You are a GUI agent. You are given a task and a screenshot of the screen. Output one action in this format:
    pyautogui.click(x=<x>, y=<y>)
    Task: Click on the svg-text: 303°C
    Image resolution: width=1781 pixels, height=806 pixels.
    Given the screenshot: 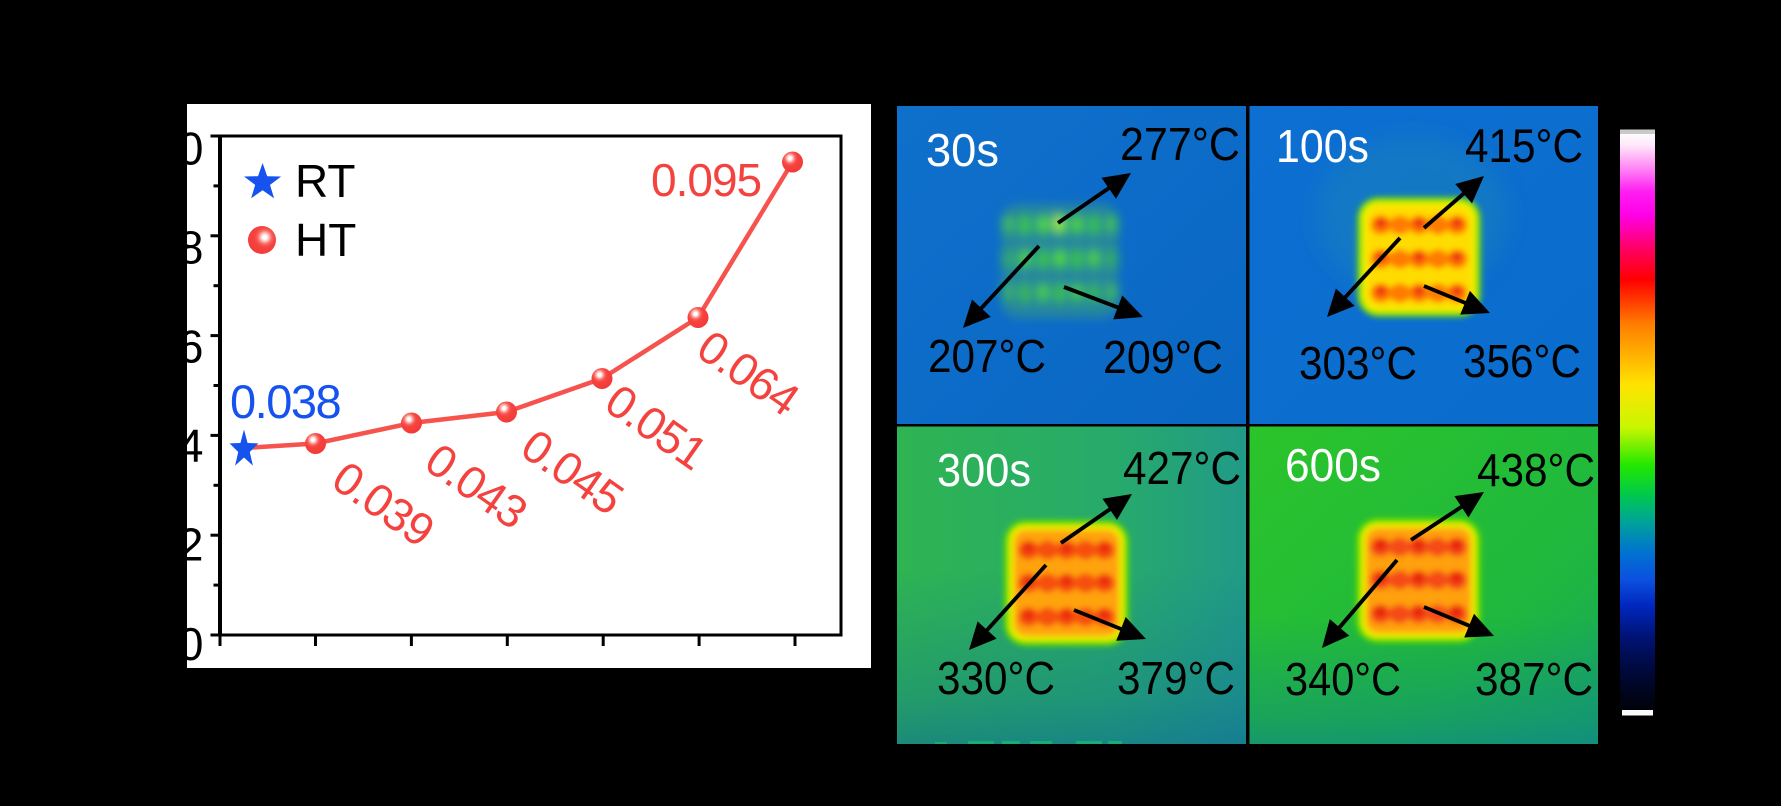 What is the action you would take?
    pyautogui.click(x=1358, y=363)
    